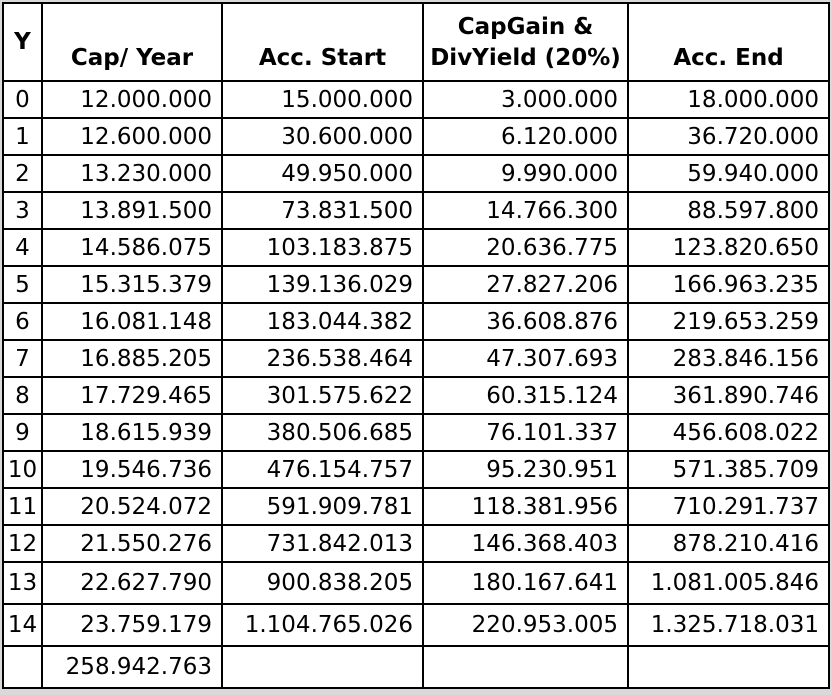  I want to click on value-cell: 103.183.875, so click(322, 247).